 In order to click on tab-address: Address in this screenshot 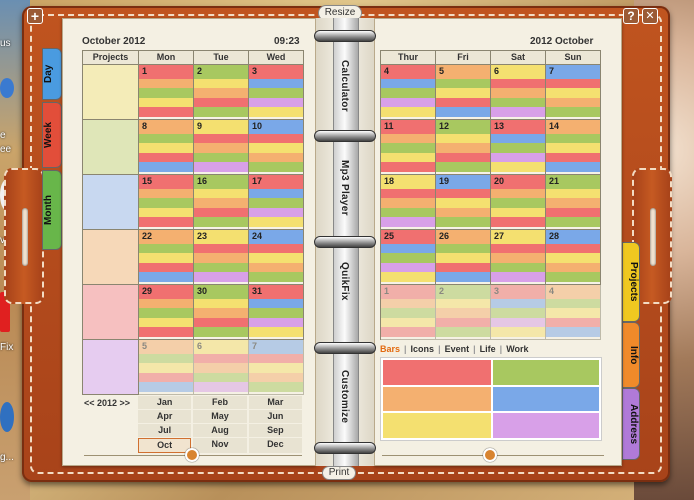, I will do `click(631, 424)`.